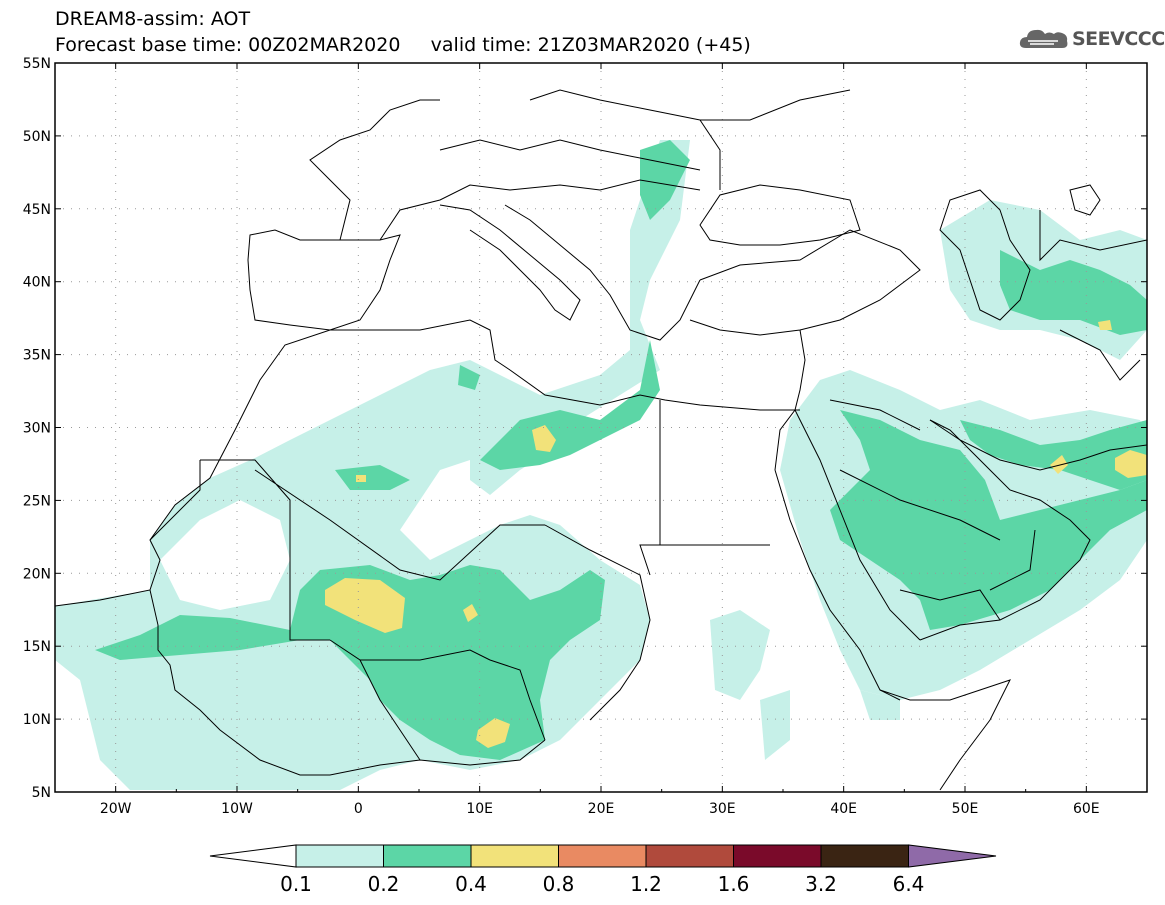  Describe the element at coordinates (324, 280) in the screenshot. I see `coast-iberia` at that location.